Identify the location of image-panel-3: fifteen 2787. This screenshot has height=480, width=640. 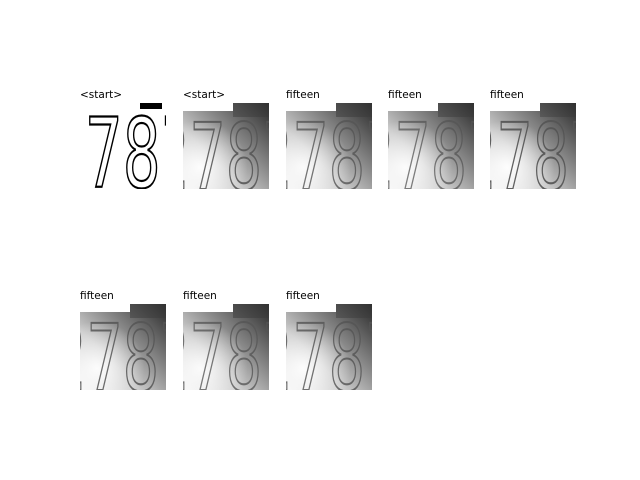
(329, 139).